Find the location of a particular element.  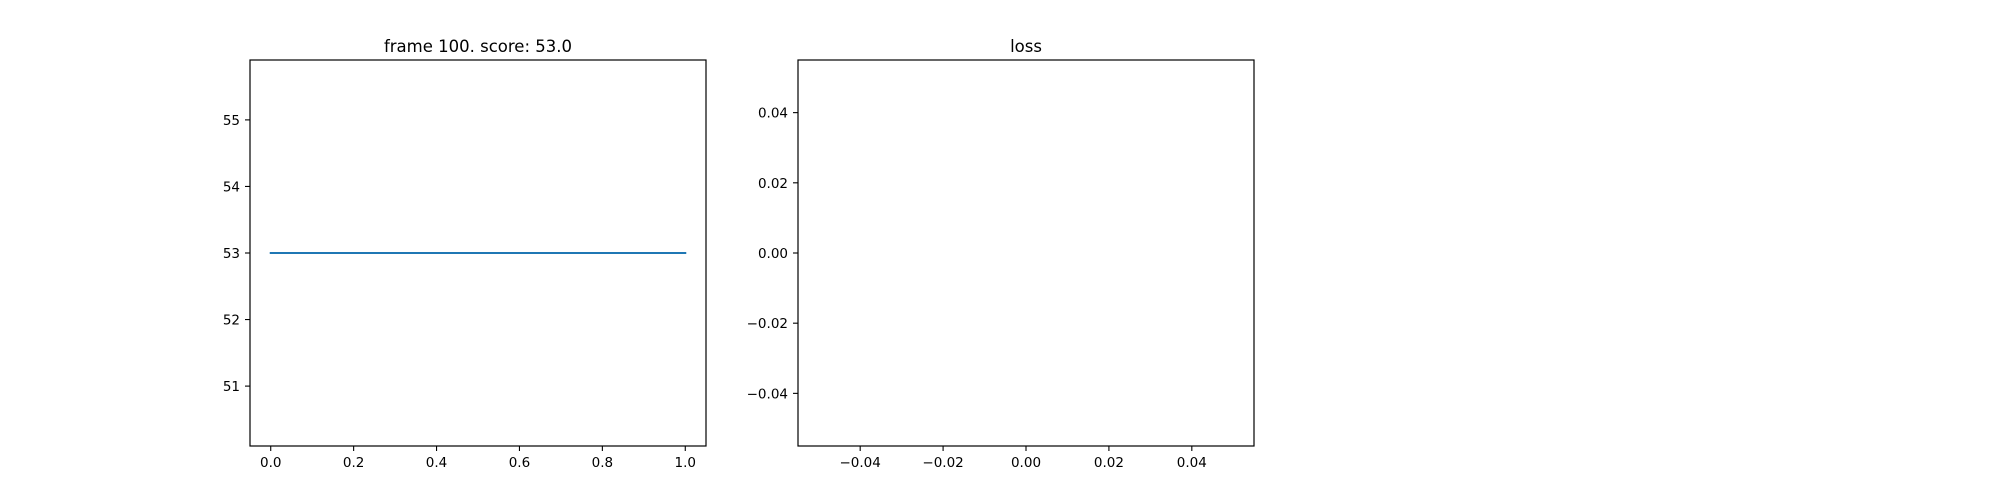

score-x-tick-label: 1.0 is located at coordinates (685, 463).